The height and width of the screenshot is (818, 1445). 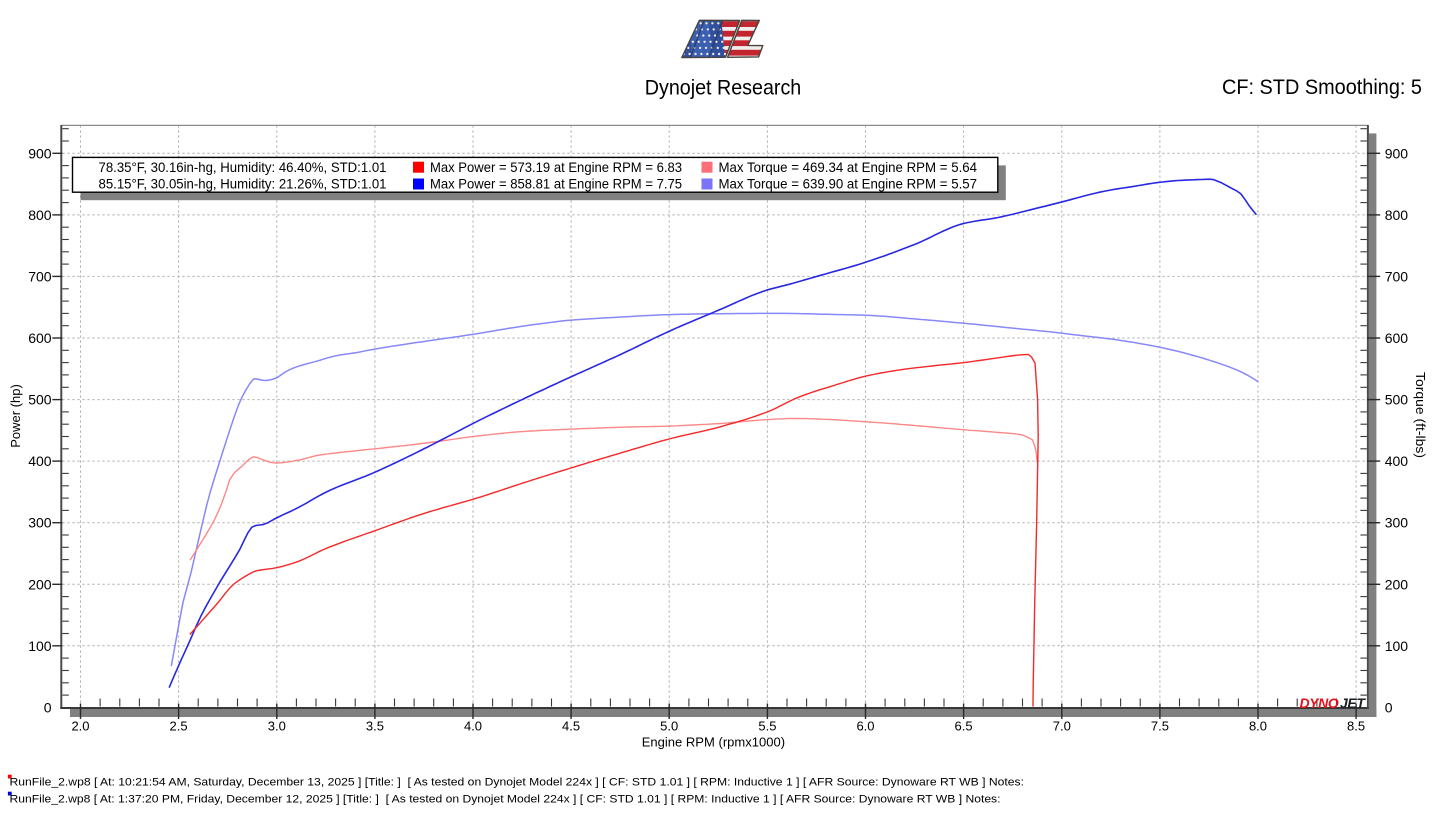 I want to click on svg-text: 8.5, so click(x=1356, y=726).